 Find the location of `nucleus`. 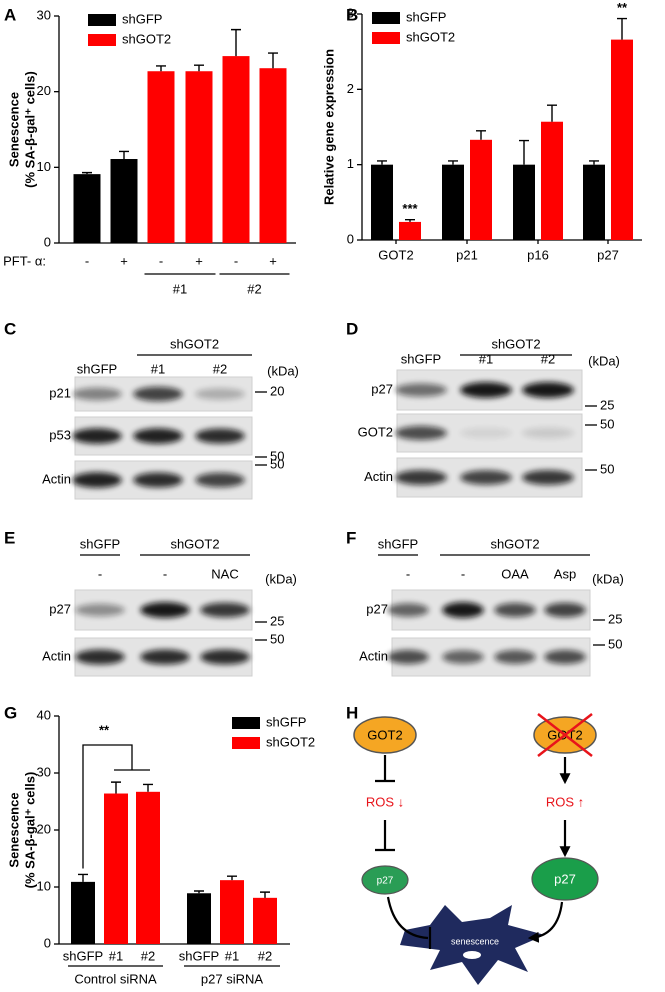

nucleus is located at coordinates (472, 955).